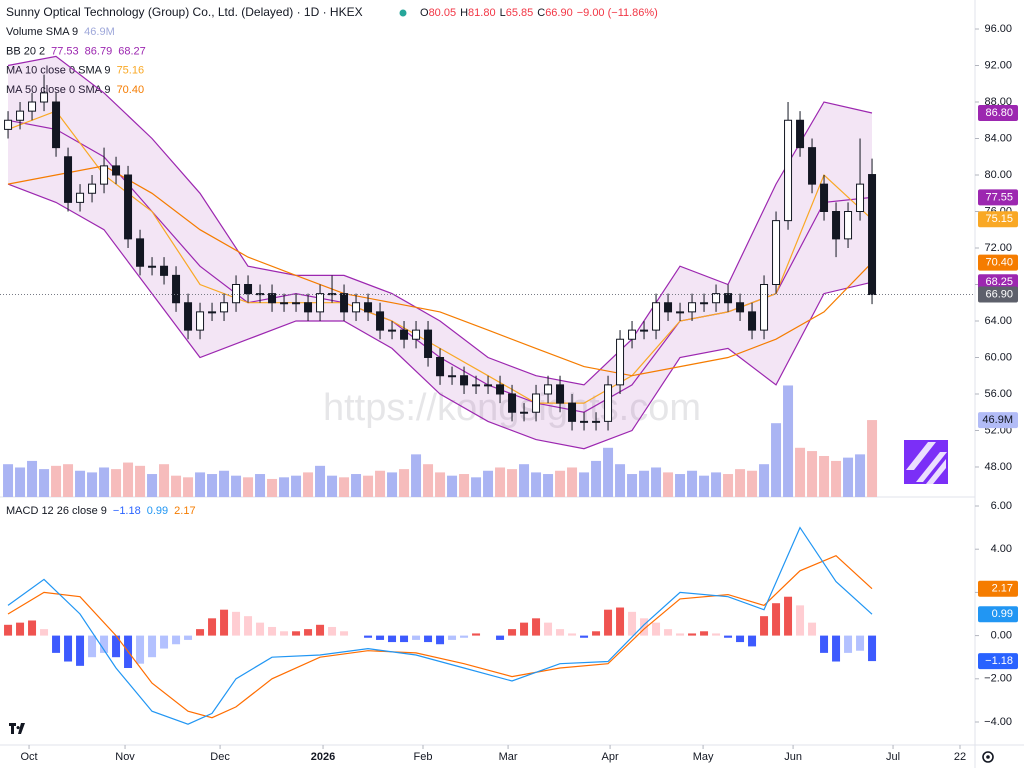 The width and height of the screenshot is (1024, 768). I want to click on legend-value: 2.17, so click(184, 511).